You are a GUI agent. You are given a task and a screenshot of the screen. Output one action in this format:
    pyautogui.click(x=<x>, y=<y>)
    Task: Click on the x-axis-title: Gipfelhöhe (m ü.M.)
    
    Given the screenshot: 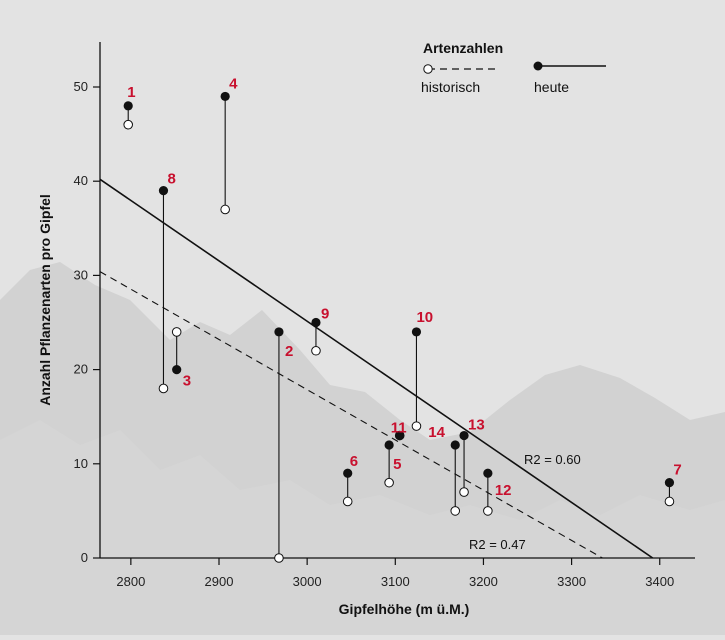 What is the action you would take?
    pyautogui.click(x=404, y=609)
    